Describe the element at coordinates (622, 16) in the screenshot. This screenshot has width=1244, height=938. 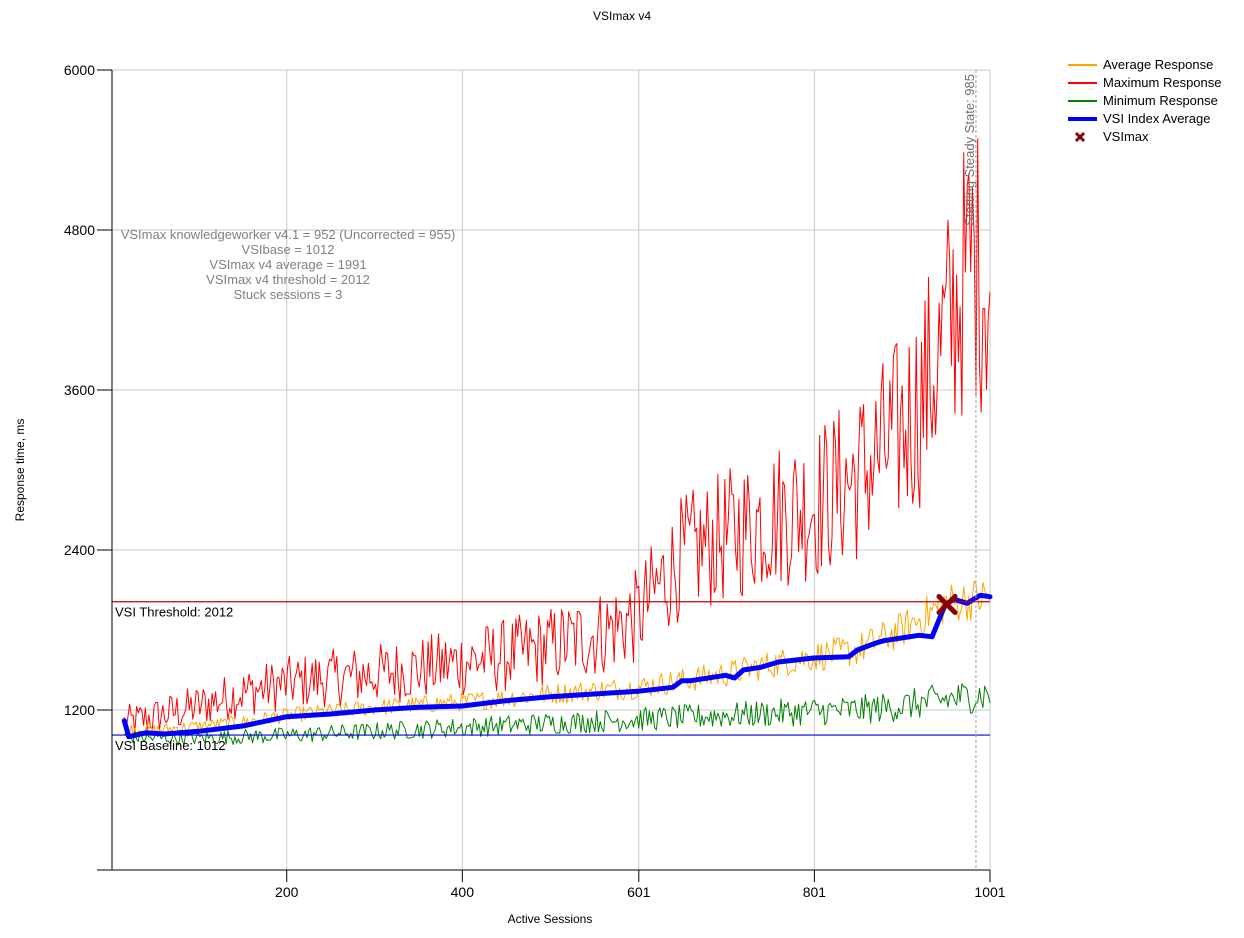
I see `chart-title: VSImax v4` at that location.